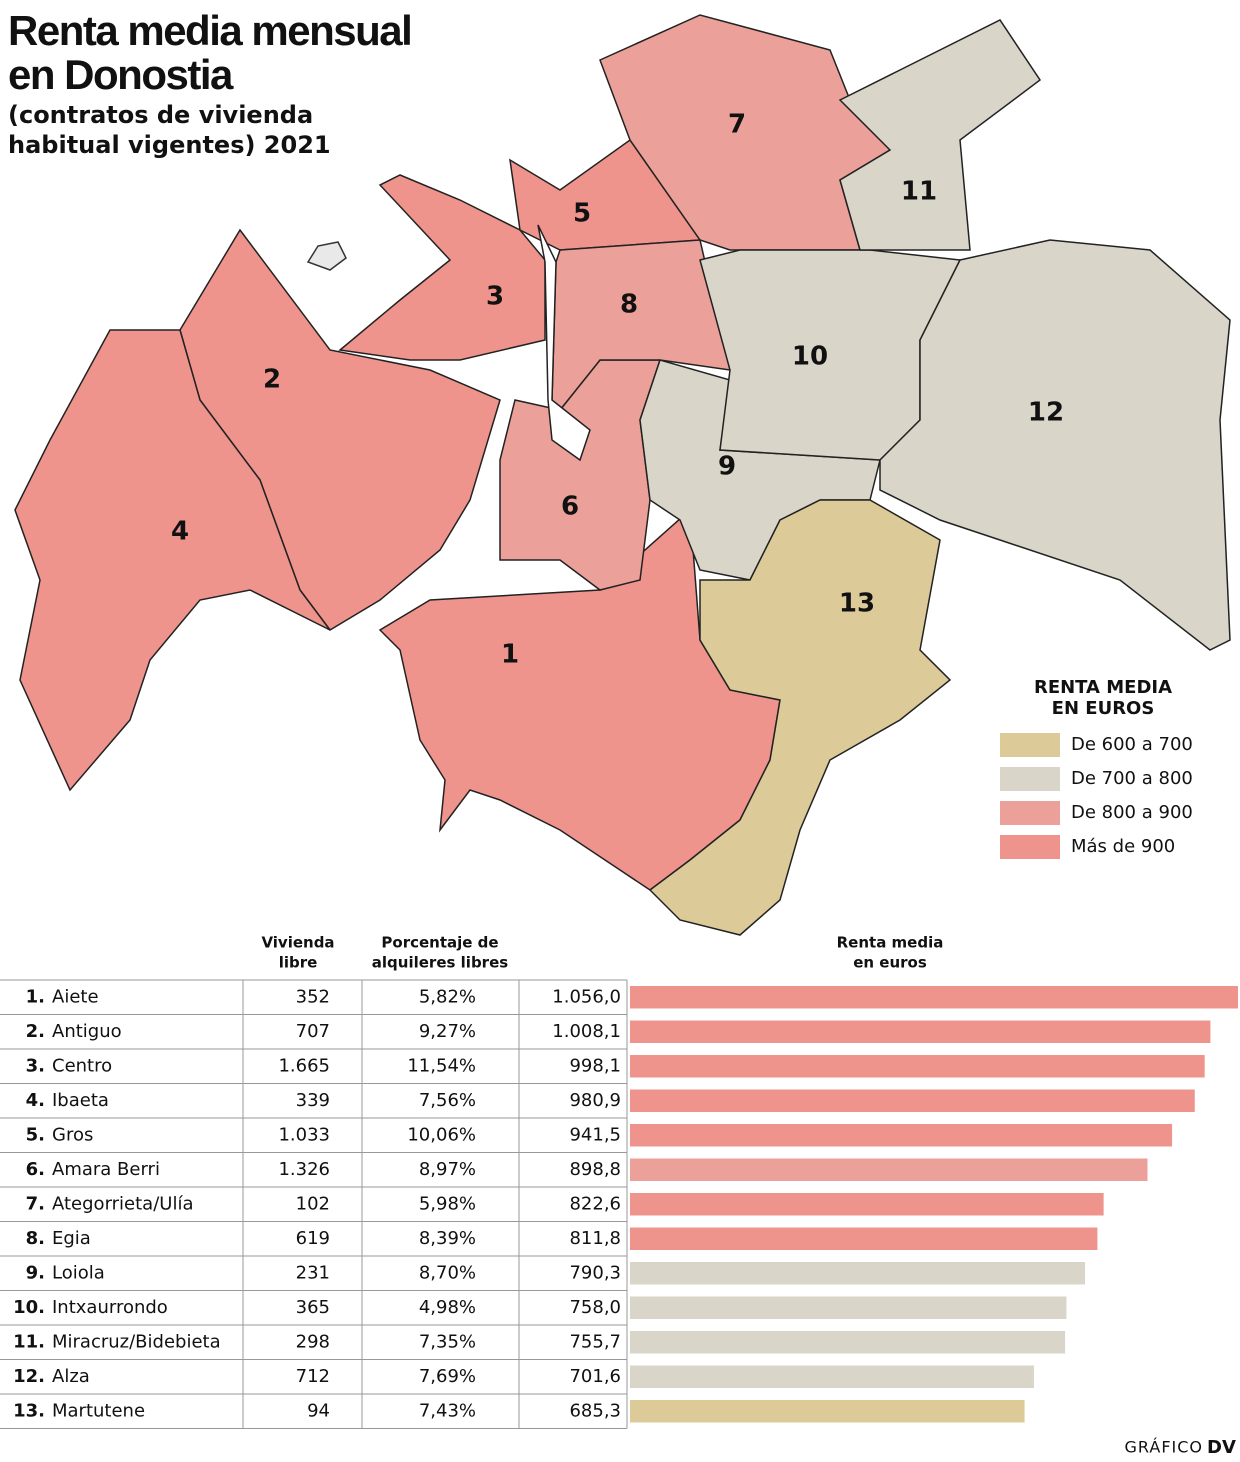 The image size is (1240, 1462). I want to click on district-label: 9, so click(727, 467).